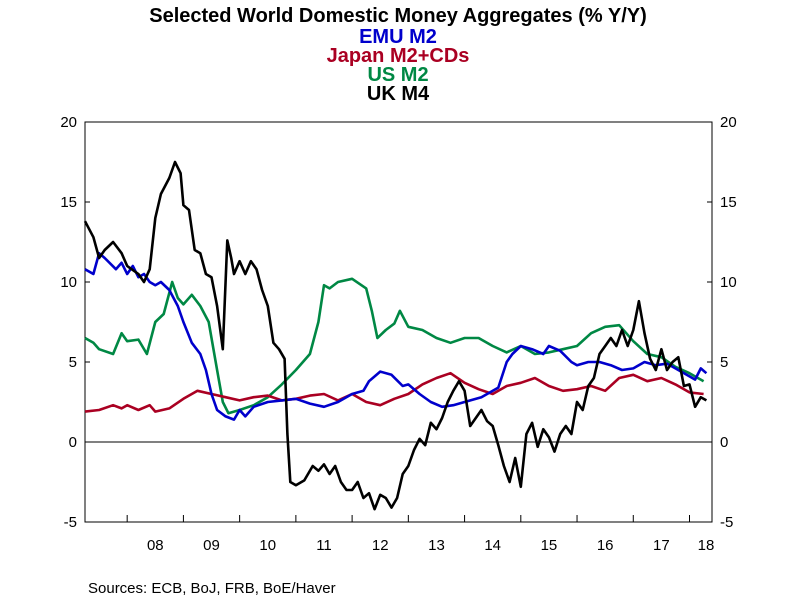  Describe the element at coordinates (661, 545) in the screenshot. I see `x-tick-label: 17` at that location.